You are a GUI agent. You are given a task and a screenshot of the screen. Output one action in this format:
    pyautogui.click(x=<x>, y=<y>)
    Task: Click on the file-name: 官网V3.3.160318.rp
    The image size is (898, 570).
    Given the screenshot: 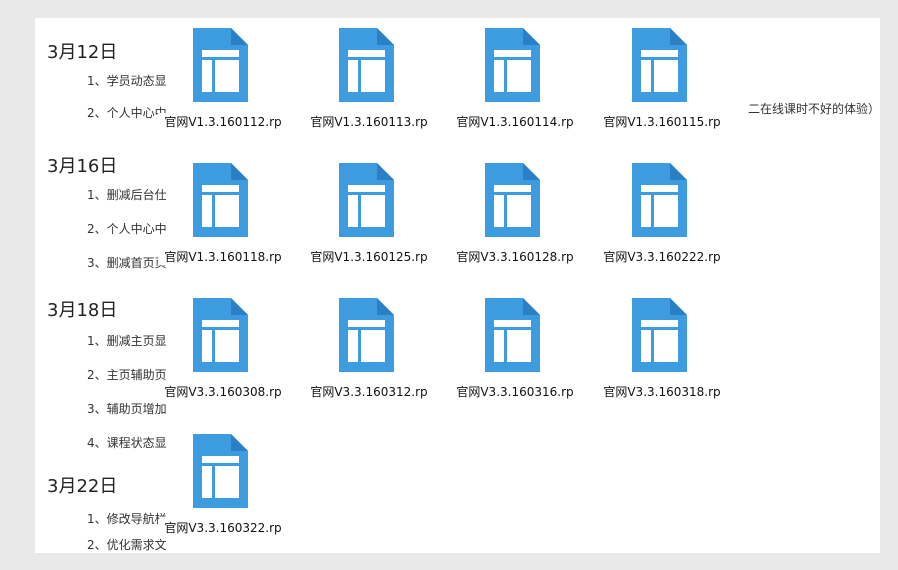 What is the action you would take?
    pyautogui.click(x=662, y=391)
    